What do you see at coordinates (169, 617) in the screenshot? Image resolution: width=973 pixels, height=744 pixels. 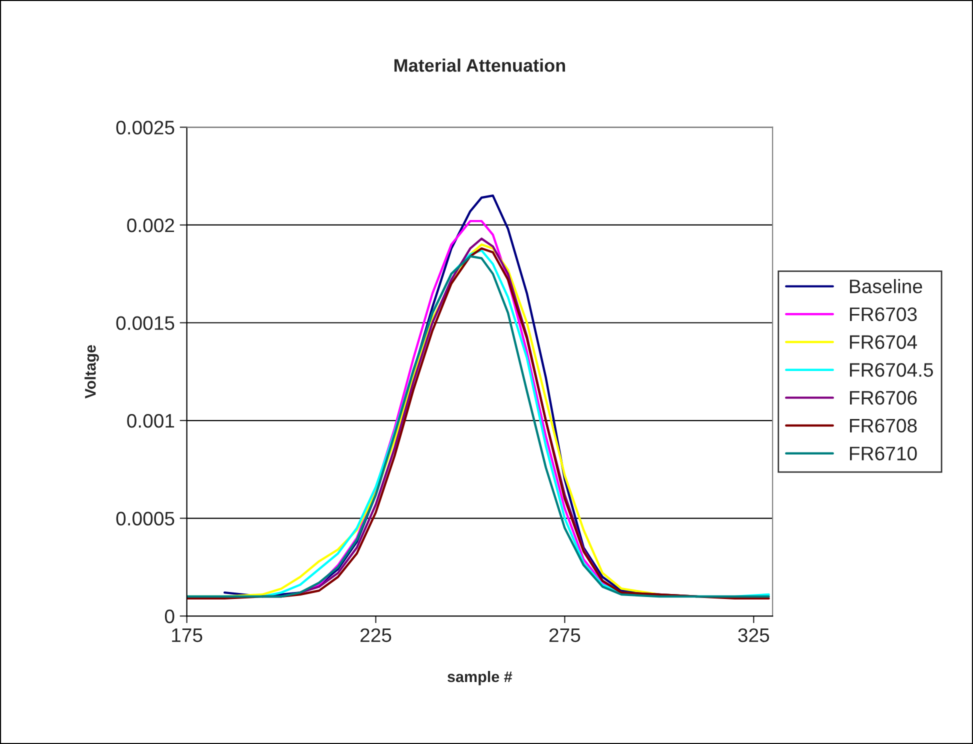 I see `y-tick-label: 0` at bounding box center [169, 617].